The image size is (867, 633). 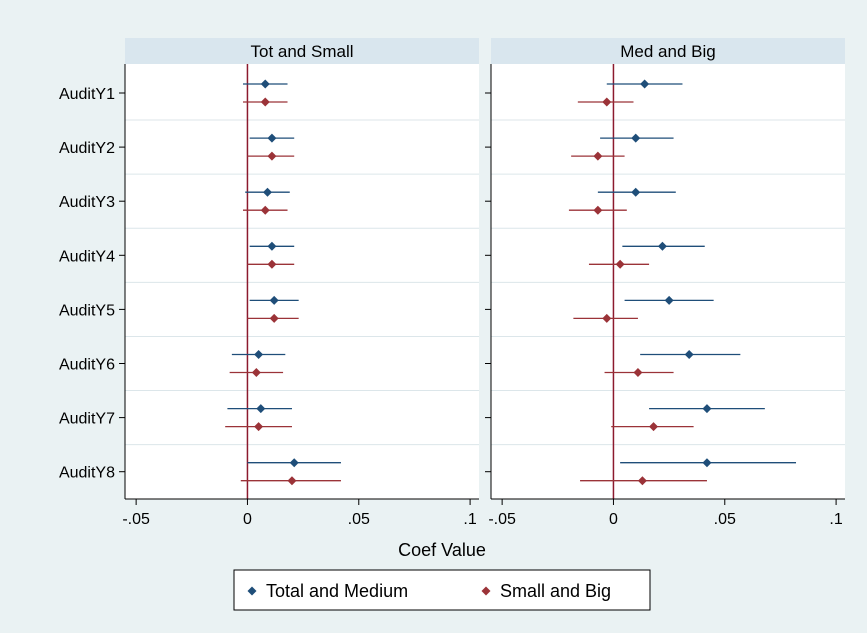 I want to click on legend-label: Total and Medium, so click(x=337, y=591).